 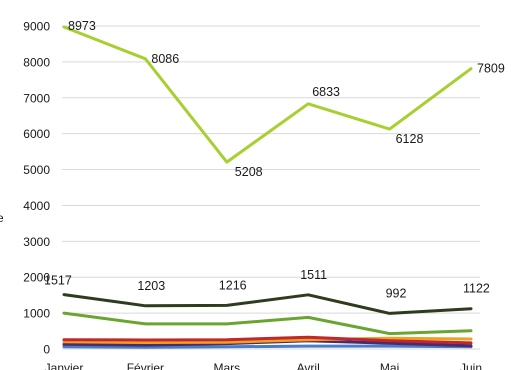 What do you see at coordinates (36, 27) in the screenshot?
I see `y-tick-label: 9000` at bounding box center [36, 27].